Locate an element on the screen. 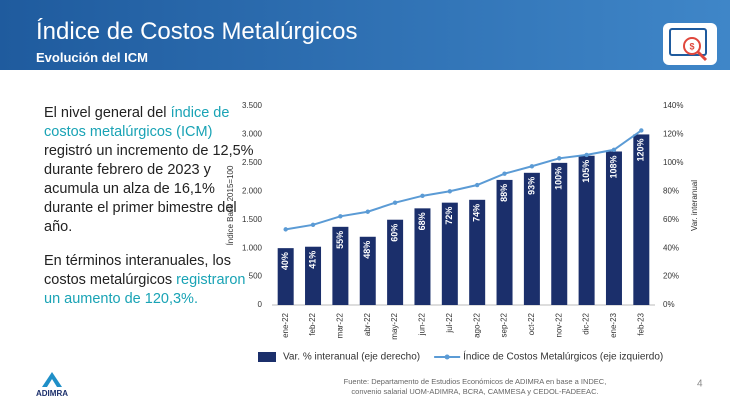 This screenshot has width=730, height=417. x-tick-label: nov-22 is located at coordinates (558, 324).